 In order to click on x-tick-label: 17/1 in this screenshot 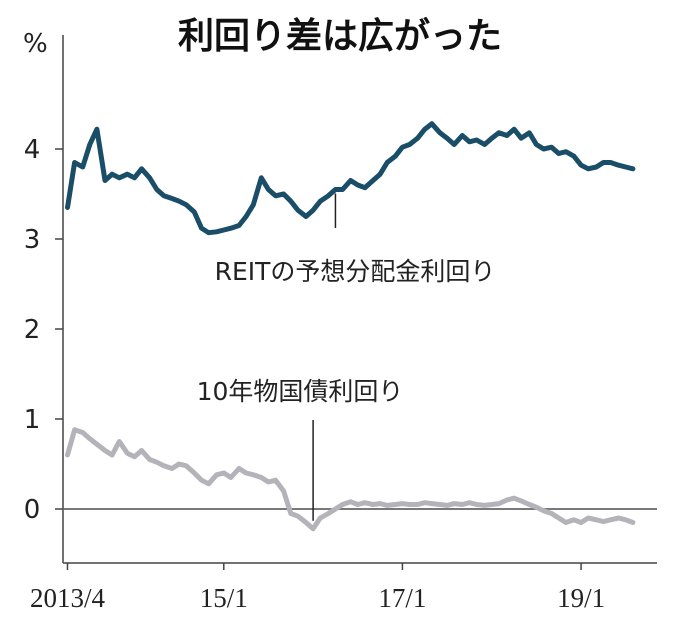, I will do `click(402, 598)`.